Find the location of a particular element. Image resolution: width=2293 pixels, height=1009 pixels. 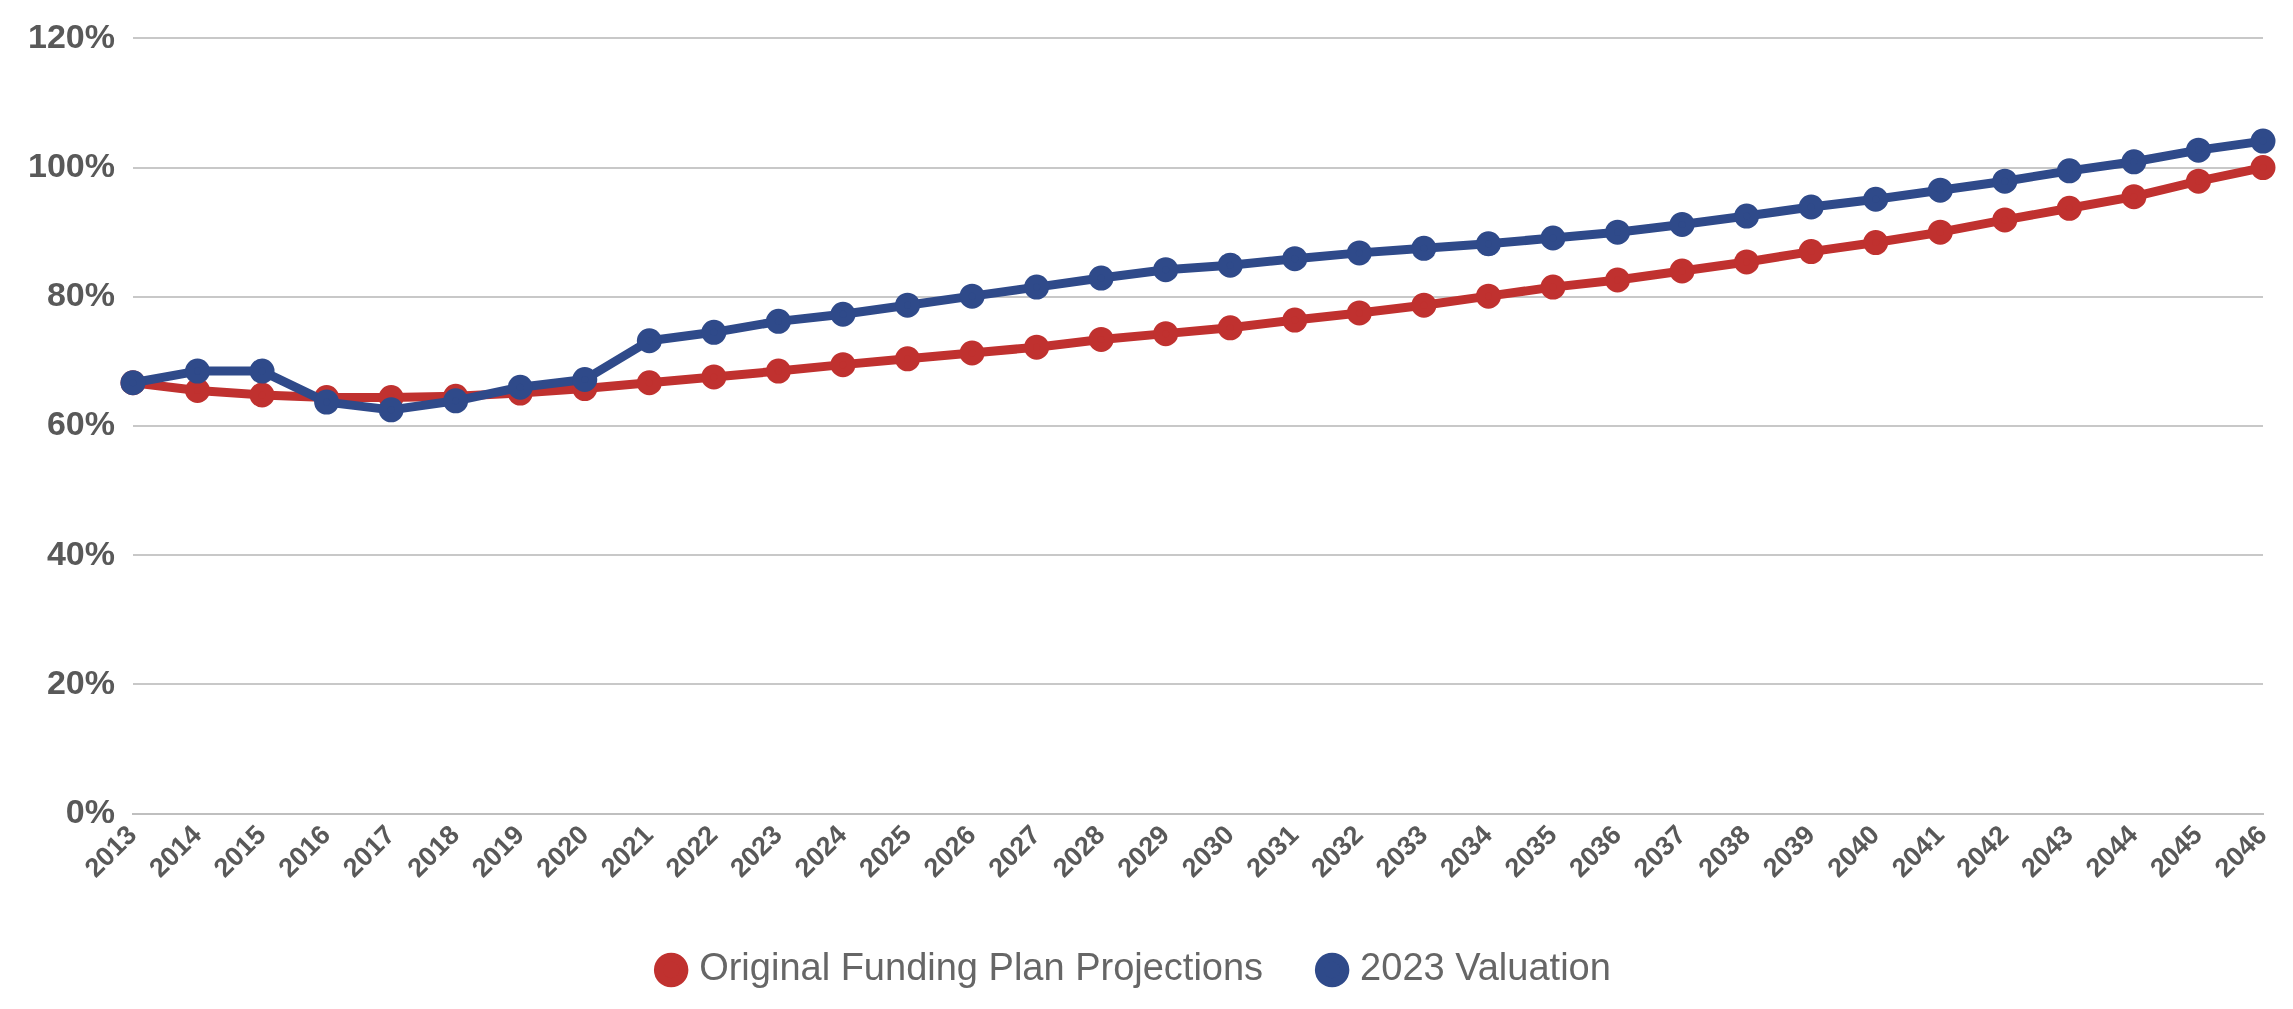

y-tick-label: 80% is located at coordinates (80, 294).